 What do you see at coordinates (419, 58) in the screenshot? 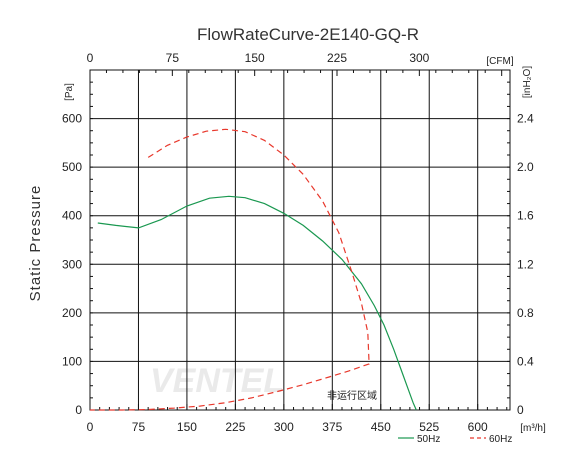
I see `x-top-tick-label-4: 300` at bounding box center [419, 58].